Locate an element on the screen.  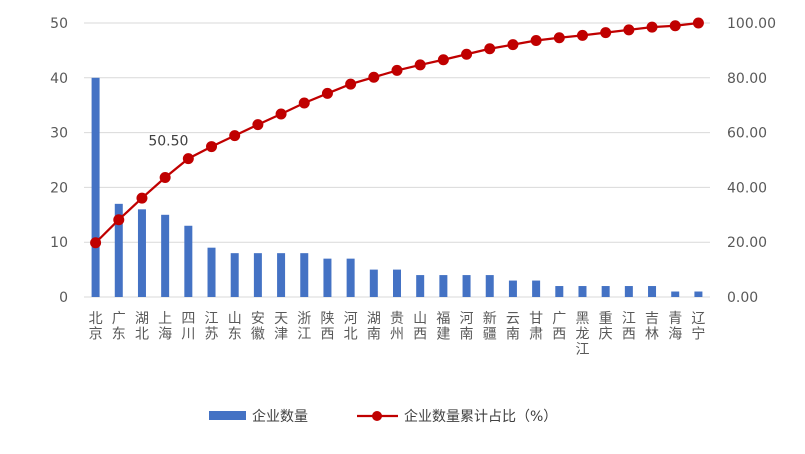
category-label: 天津 is located at coordinates (281, 327).